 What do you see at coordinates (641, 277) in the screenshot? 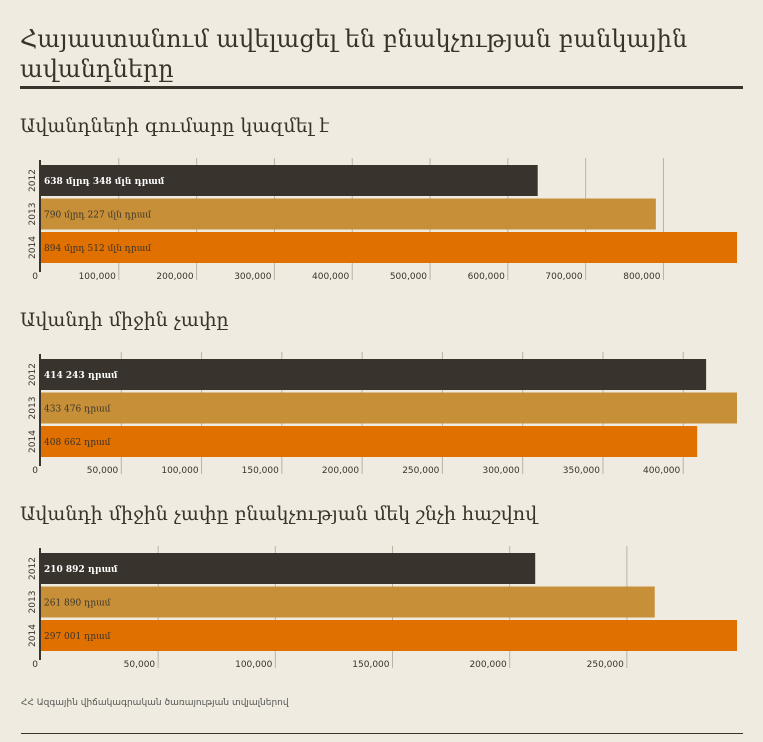
I see `x-tick-label: 800,000` at bounding box center [641, 277].